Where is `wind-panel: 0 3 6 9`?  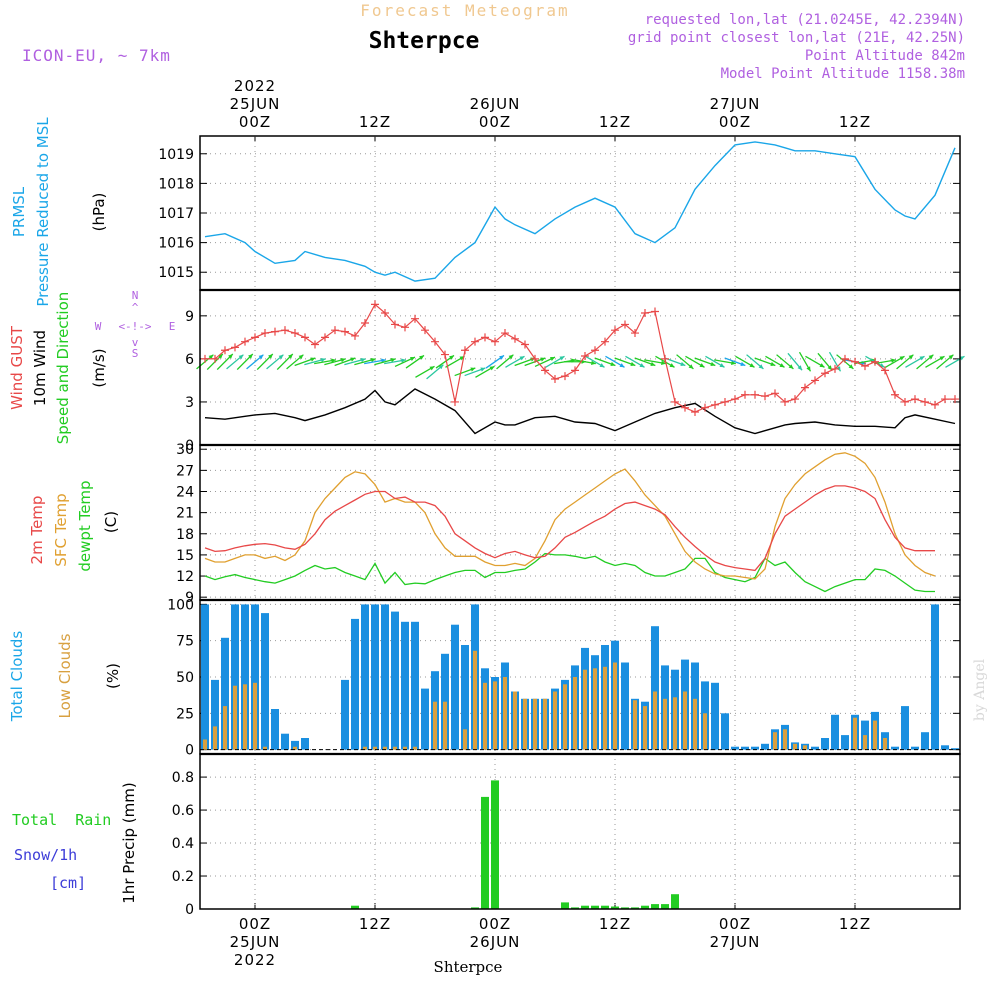
wind-panel: 0 3 6 9 is located at coordinates (575, 372).